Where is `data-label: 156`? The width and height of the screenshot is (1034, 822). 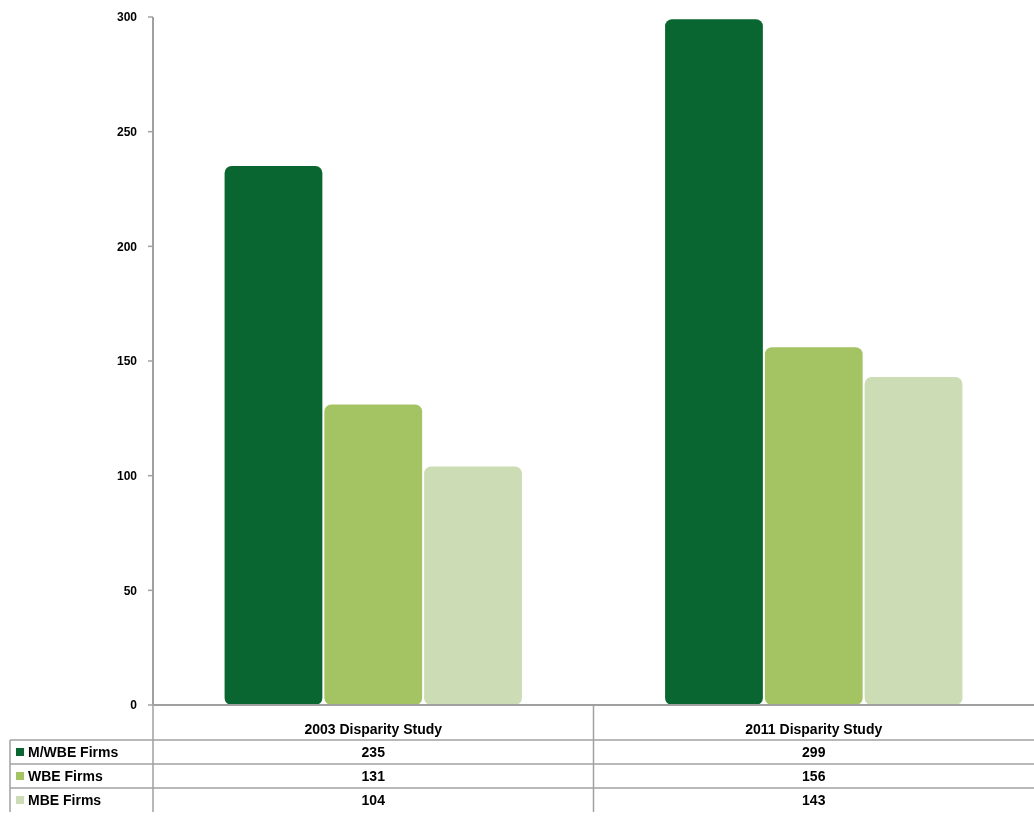
data-label: 156 is located at coordinates (814, 775).